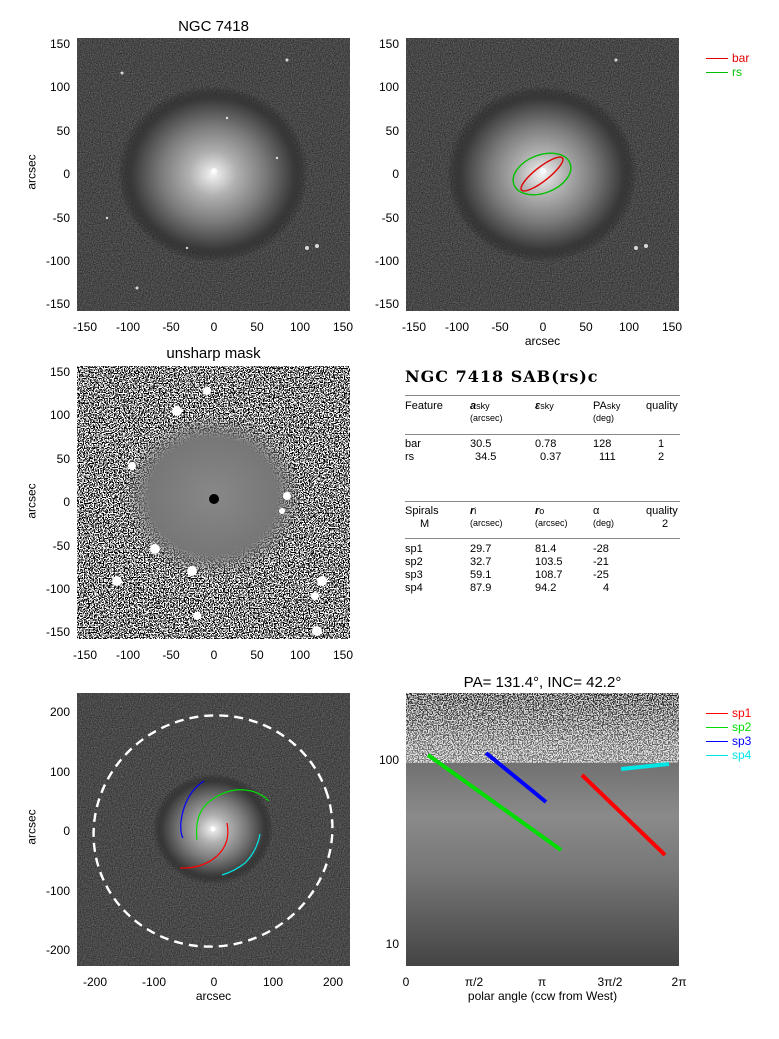 This screenshot has width=779, height=1039. What do you see at coordinates (241, 854) in the screenshot?
I see `spiral-arm-sp4` at bounding box center [241, 854].